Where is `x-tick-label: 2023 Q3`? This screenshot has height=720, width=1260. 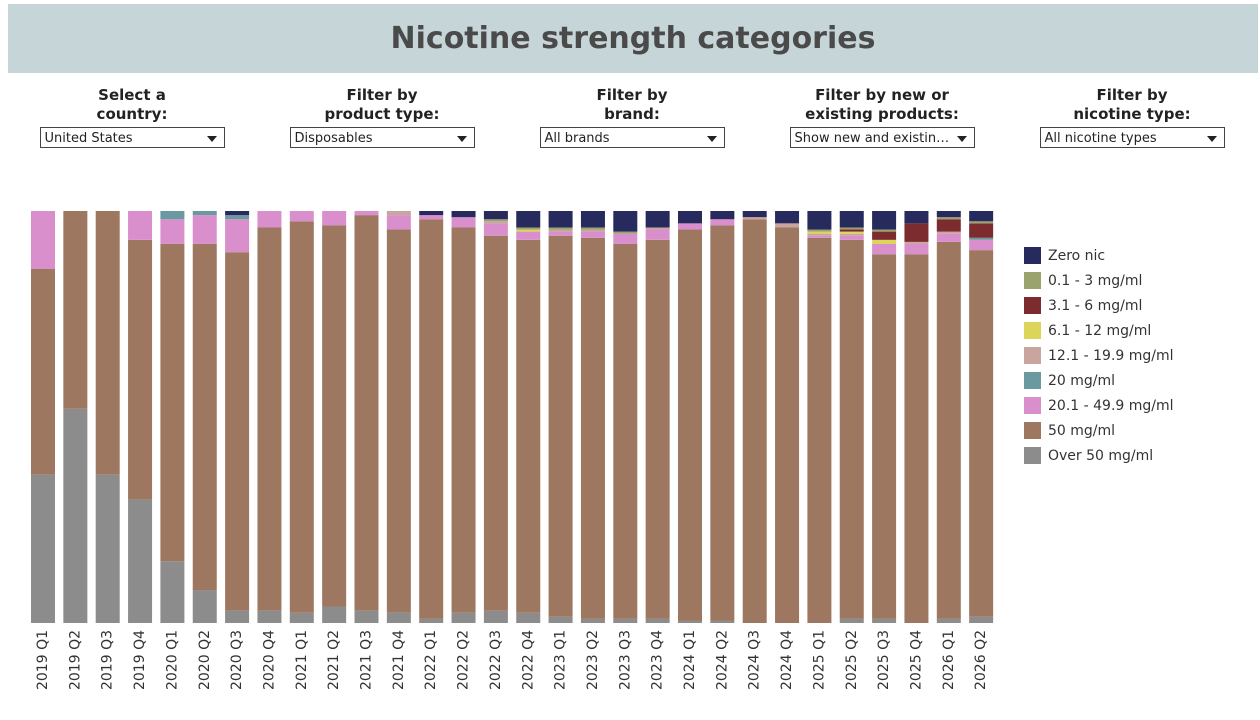 x-tick-label: 2023 Q3 is located at coordinates (625, 660).